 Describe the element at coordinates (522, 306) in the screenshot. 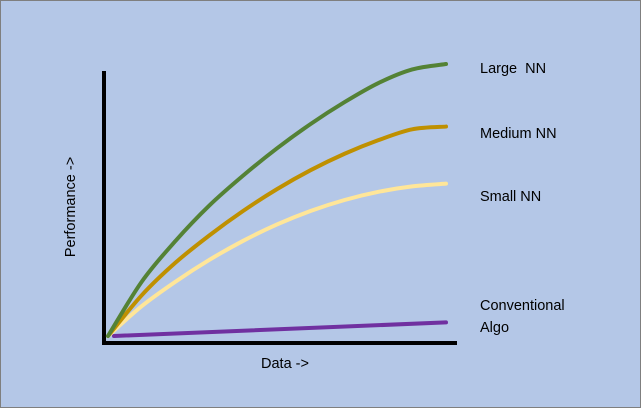

I see `series-label-conventional-line1: Conventional` at that location.